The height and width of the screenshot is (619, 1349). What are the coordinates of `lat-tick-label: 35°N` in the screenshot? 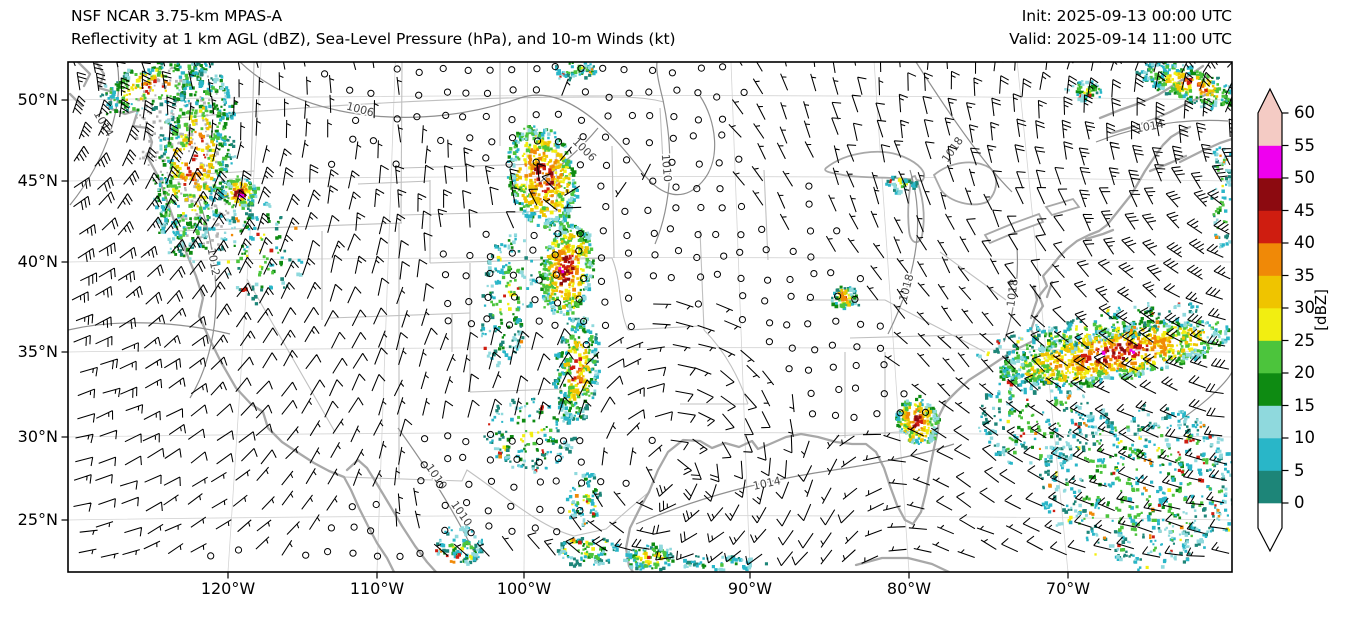 It's located at (37, 351).